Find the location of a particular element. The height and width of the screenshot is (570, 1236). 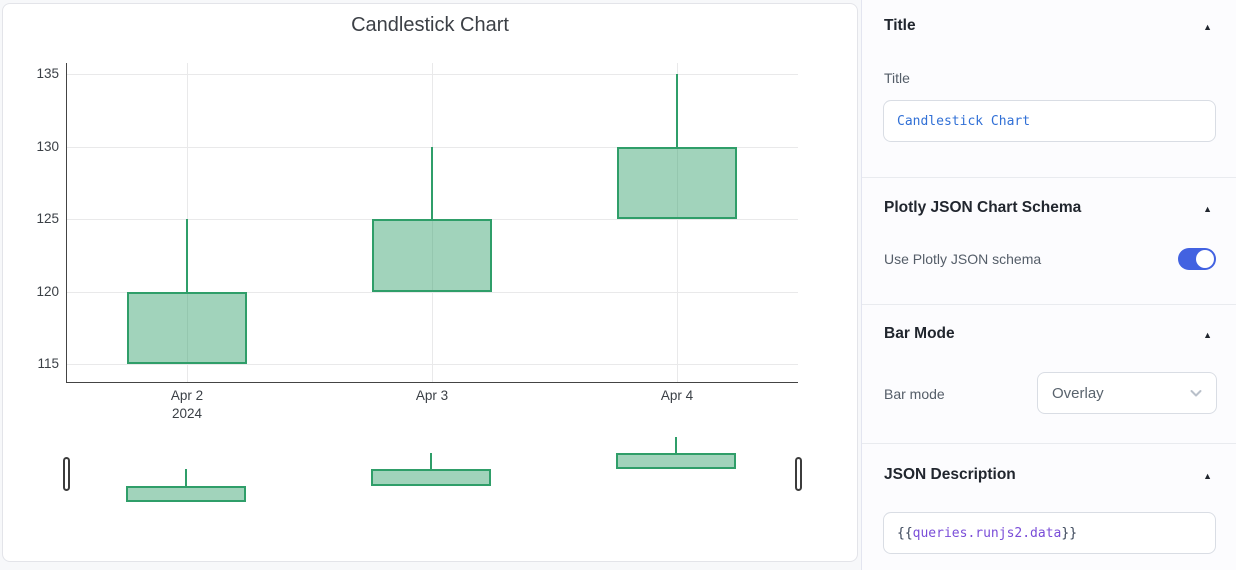

x-tick-year-label: 2024 is located at coordinates (187, 413).